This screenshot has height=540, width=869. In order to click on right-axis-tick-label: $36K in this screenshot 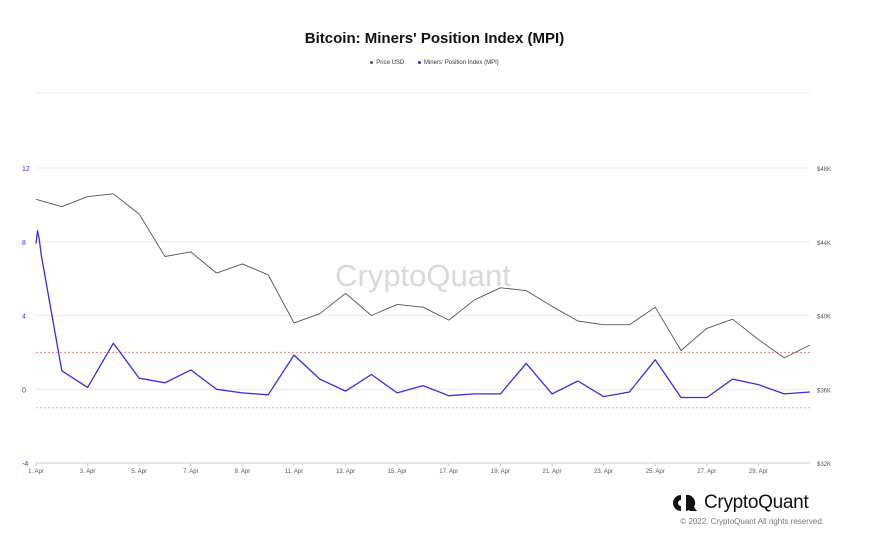, I will do `click(824, 391)`.